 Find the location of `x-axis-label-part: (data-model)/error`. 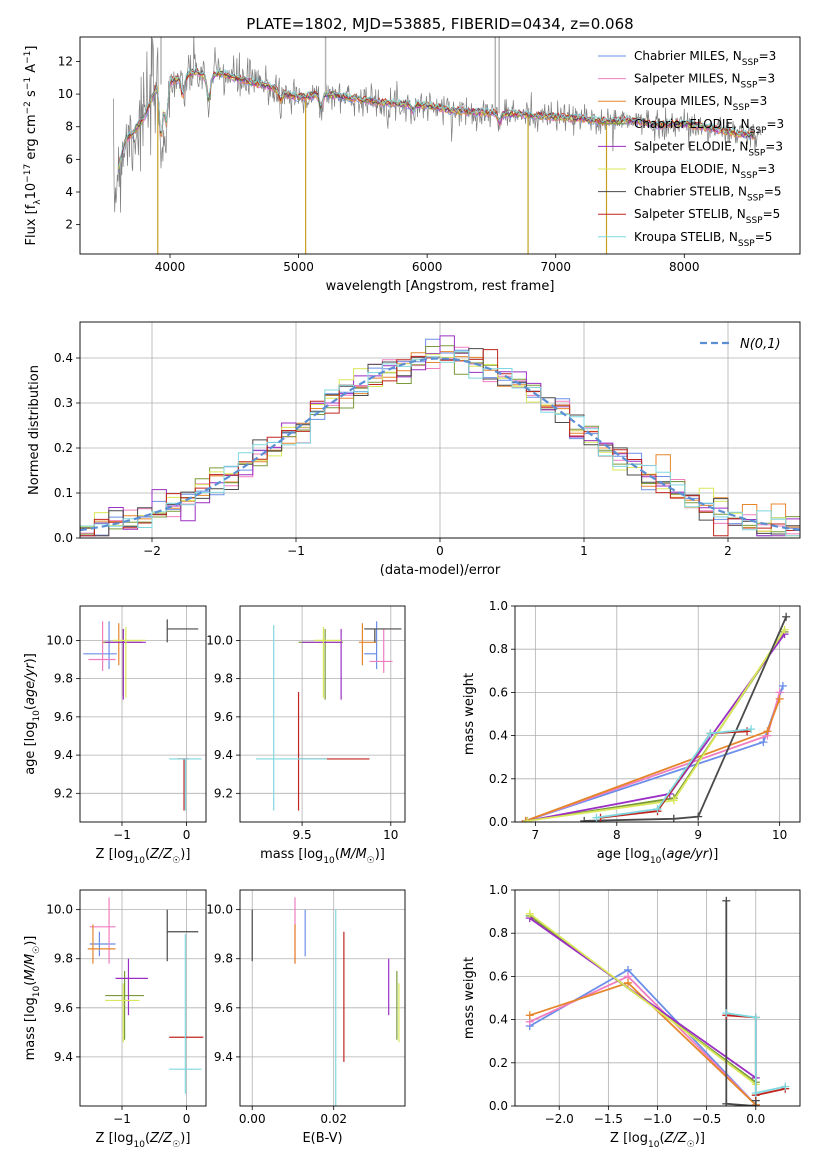

x-axis-label-part: (data-model)/error is located at coordinates (440, 570).